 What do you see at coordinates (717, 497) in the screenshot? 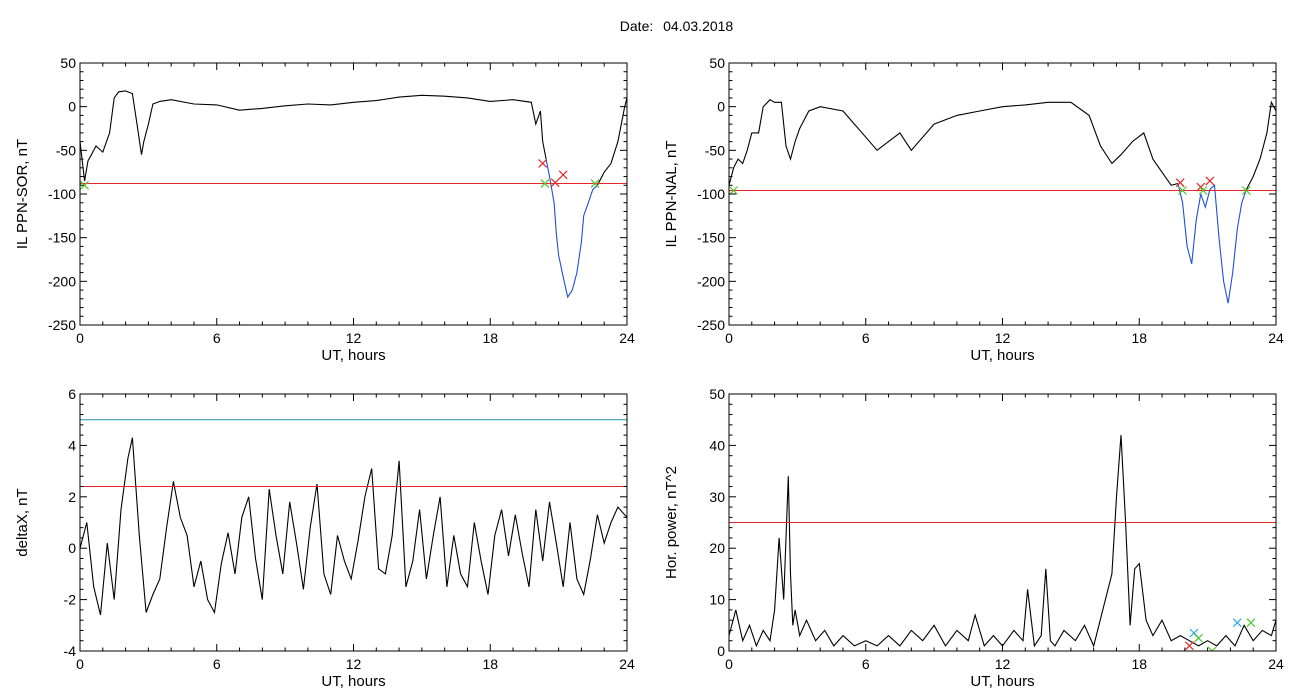
I see `y-tick-label: 30` at bounding box center [717, 497].